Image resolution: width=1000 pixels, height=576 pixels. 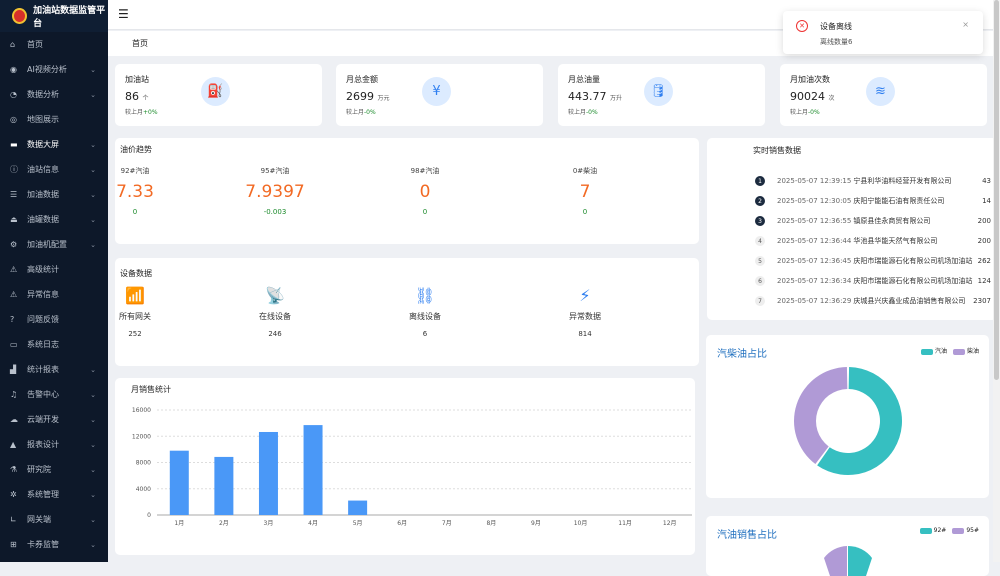 What do you see at coordinates (269, 523) in the screenshot?
I see `x-tick-label: 3月` at bounding box center [269, 523].